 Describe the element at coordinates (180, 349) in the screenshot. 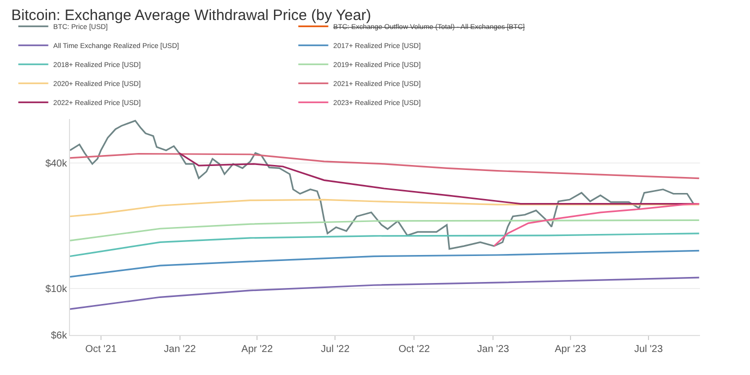

I see `x-tick-label: Jan '22` at that location.